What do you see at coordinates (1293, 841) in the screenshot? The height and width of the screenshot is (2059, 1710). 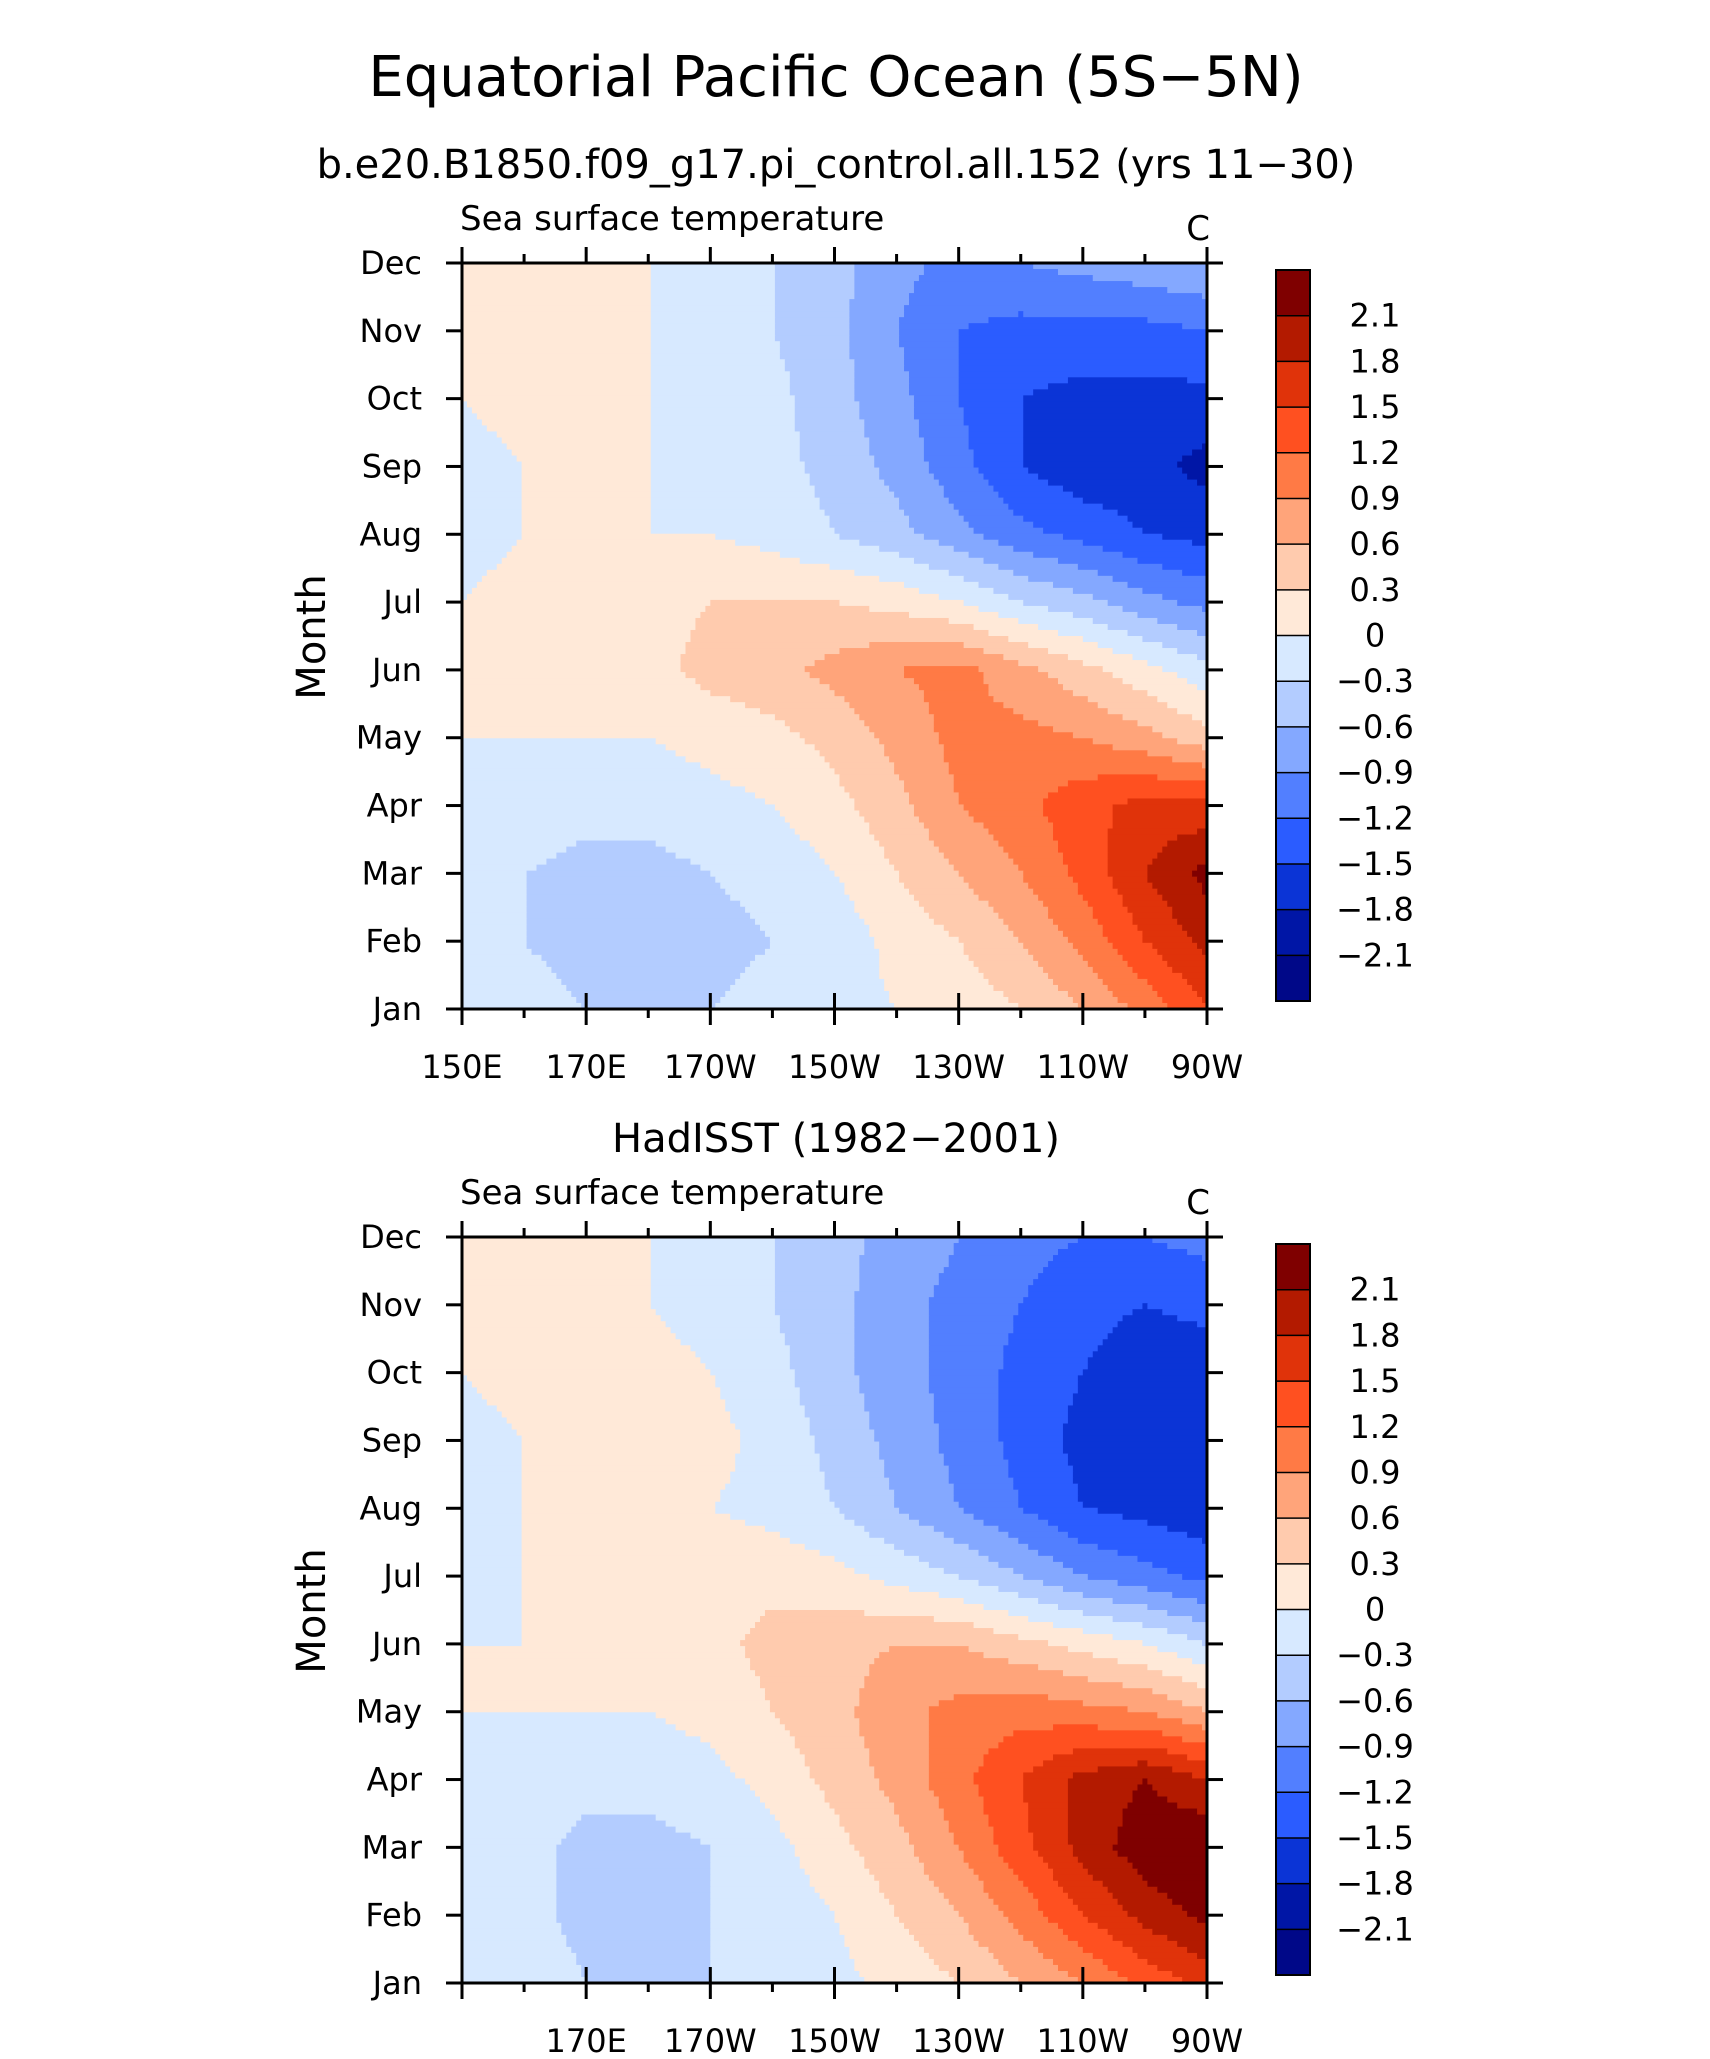 I see `colorbar-swatch` at bounding box center [1293, 841].